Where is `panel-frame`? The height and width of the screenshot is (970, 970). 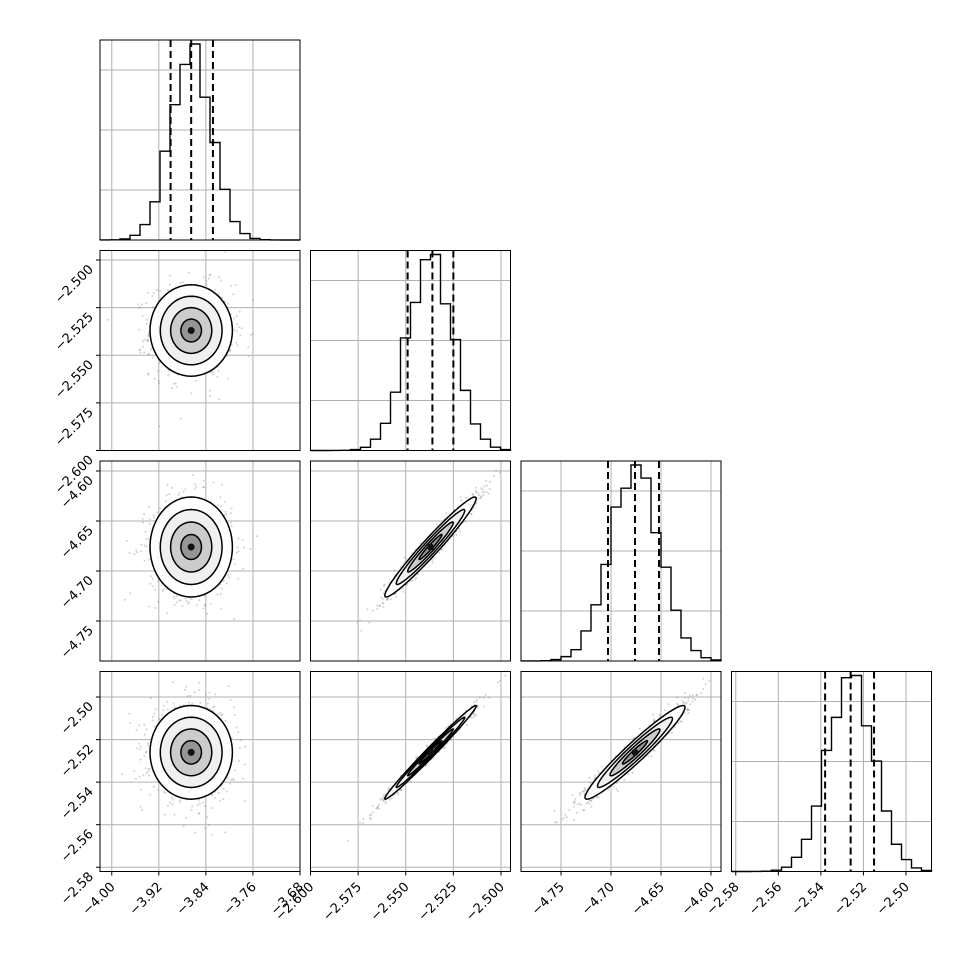 panel-frame is located at coordinates (410, 561).